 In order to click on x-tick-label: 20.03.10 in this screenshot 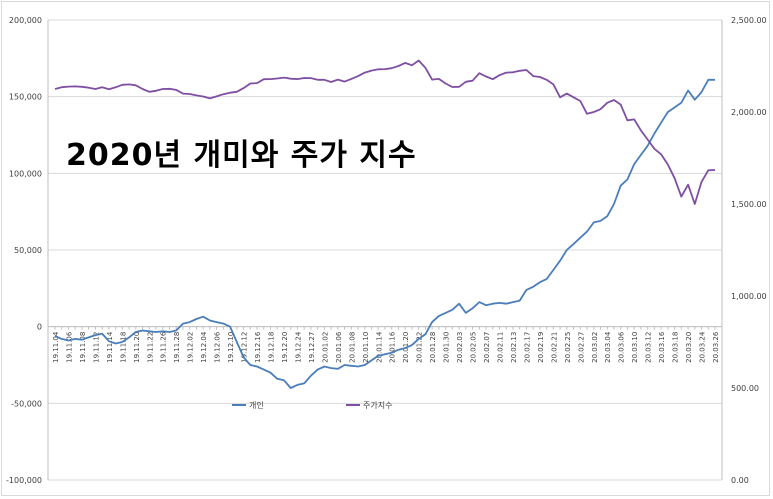, I will do `click(635, 347)`.